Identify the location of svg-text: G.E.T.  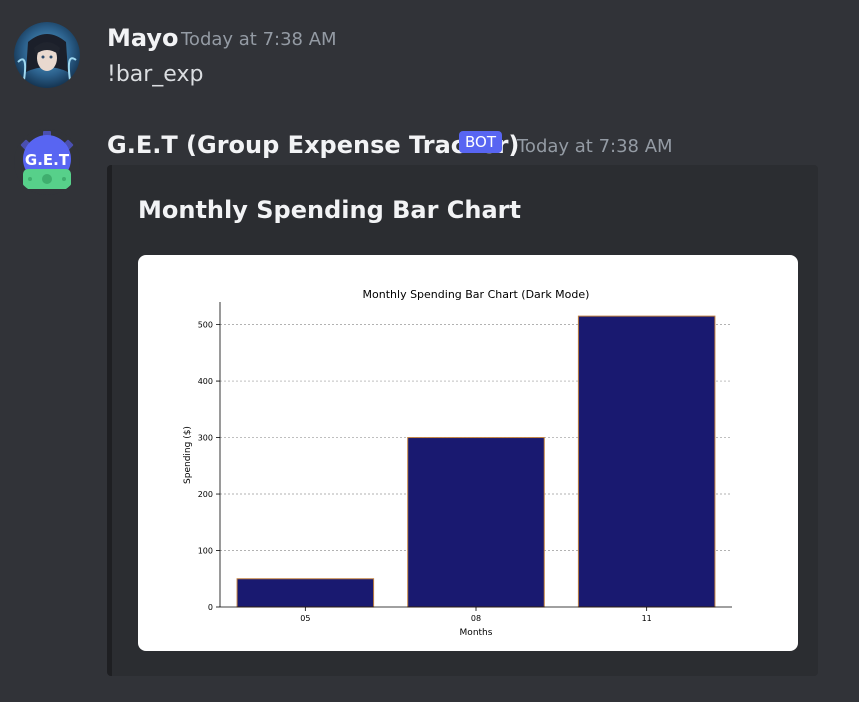
(47, 160).